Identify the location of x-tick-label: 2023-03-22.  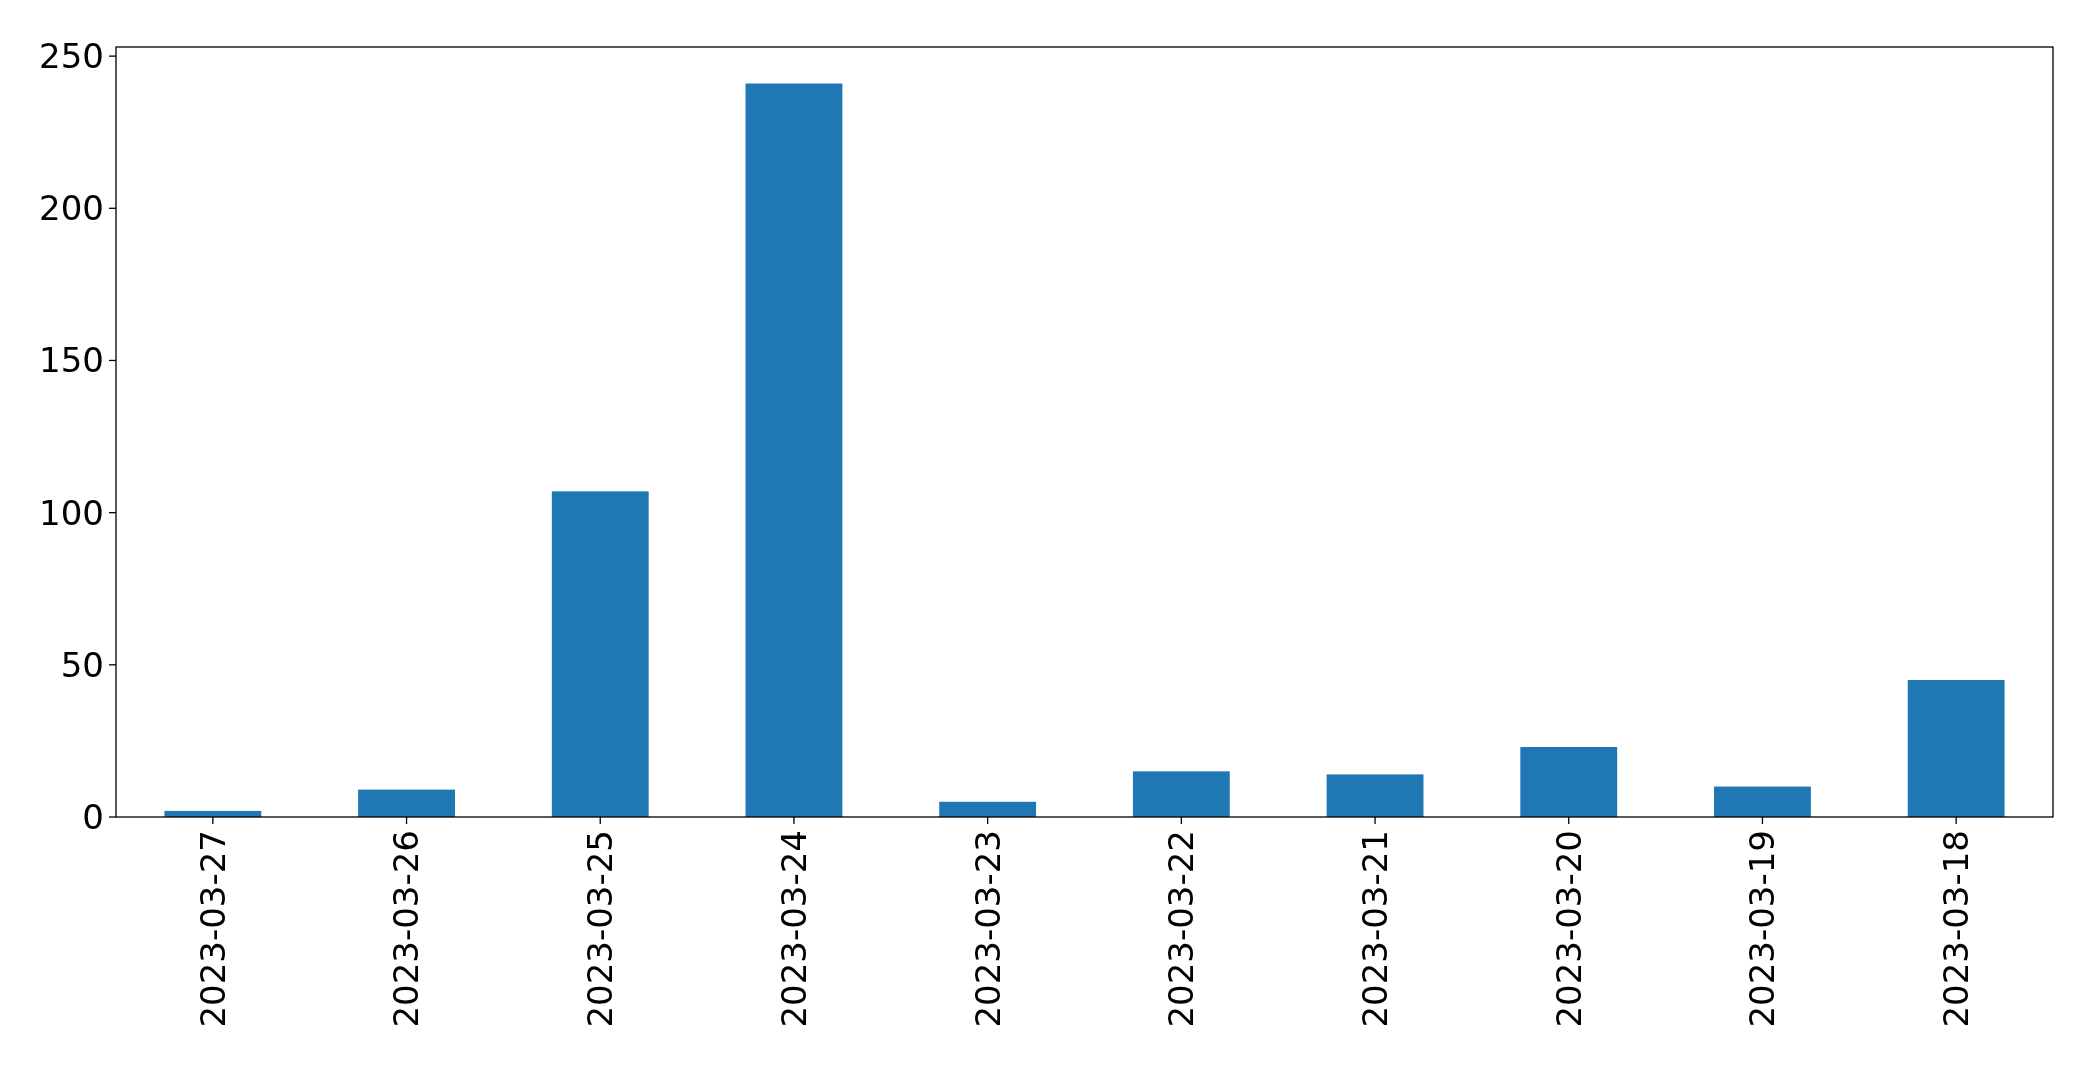
(1181, 929).